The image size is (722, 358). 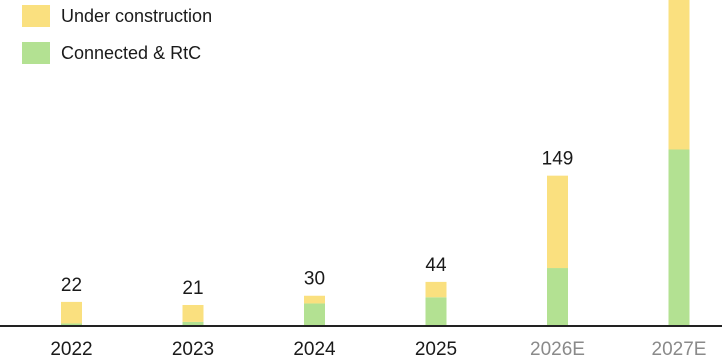 What do you see at coordinates (679, 237) in the screenshot?
I see `bar-connected-rtc-2027e` at bounding box center [679, 237].